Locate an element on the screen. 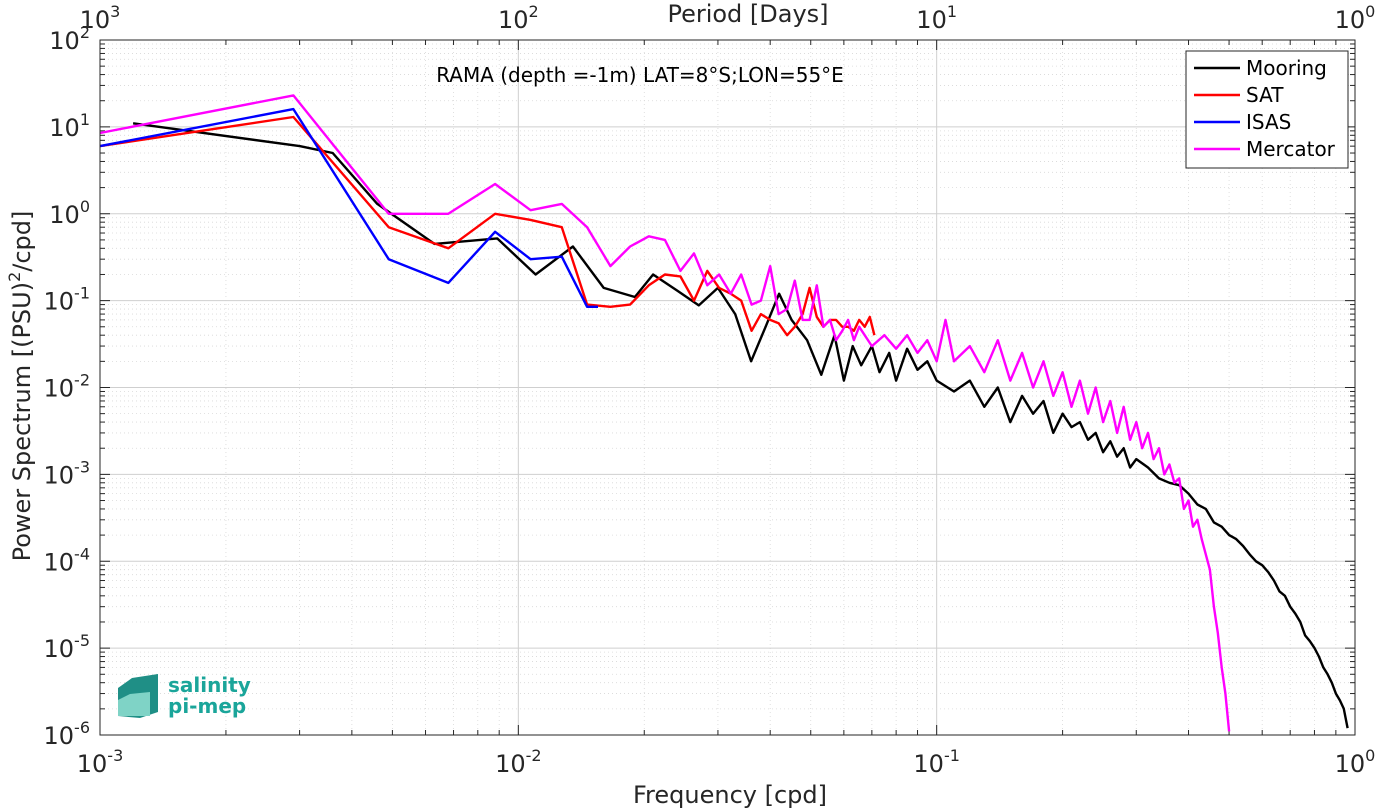  legend-items: Mooring SAT ISAS Mercator is located at coordinates (1265, 108).